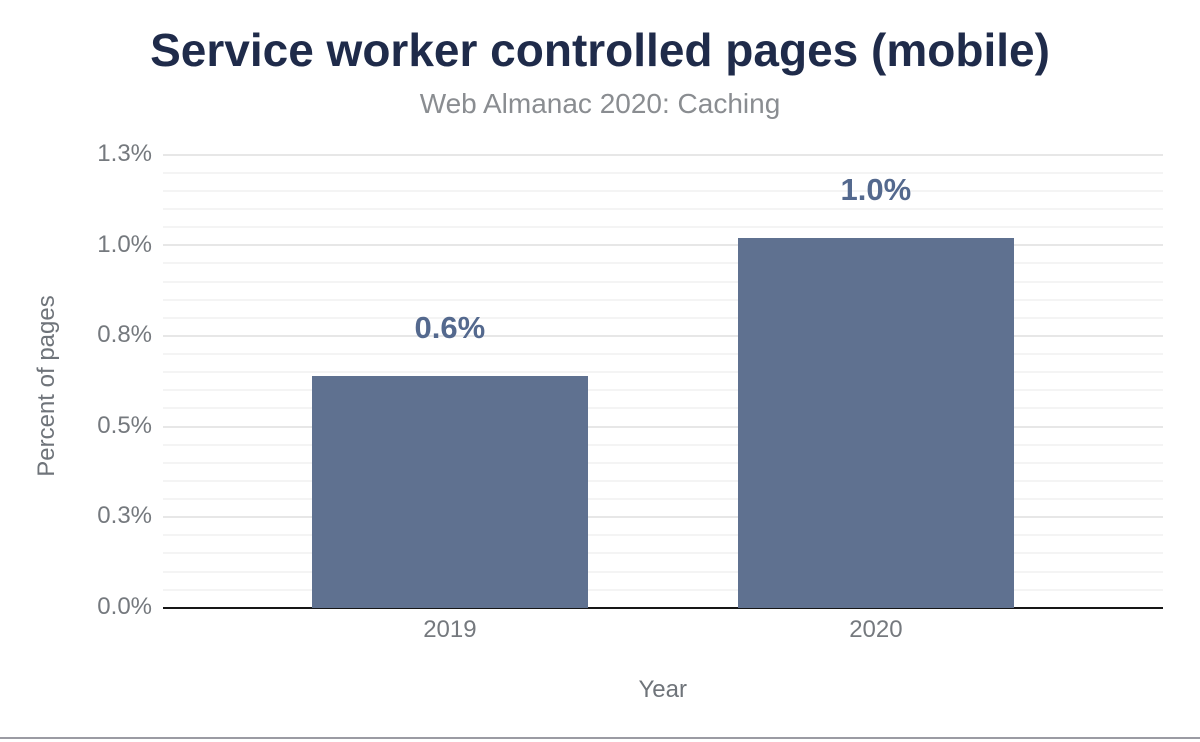 The image size is (1200, 742). What do you see at coordinates (600, 50) in the screenshot?
I see `chart-title: Service worker controlled pages (mobile)` at bounding box center [600, 50].